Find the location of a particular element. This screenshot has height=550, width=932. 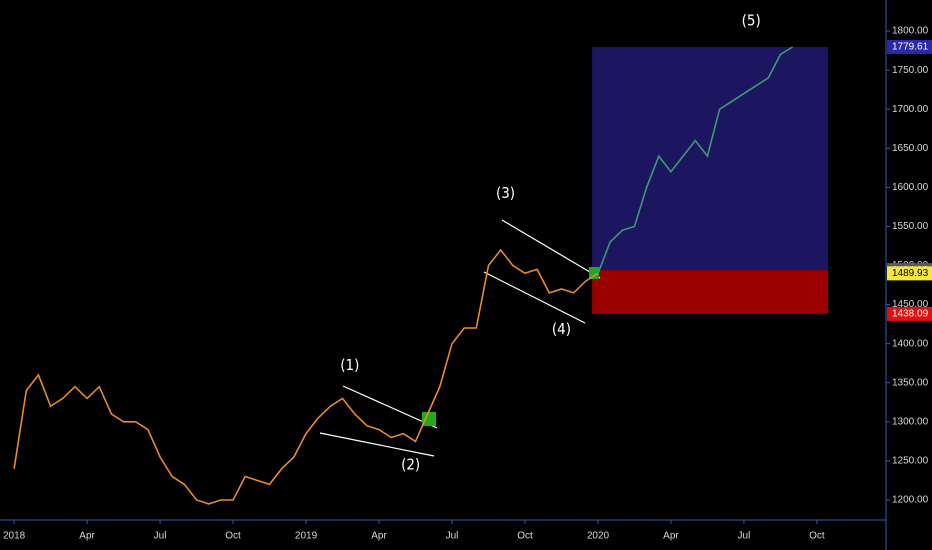

price-tag-label: 1489.93 is located at coordinates (910, 273).